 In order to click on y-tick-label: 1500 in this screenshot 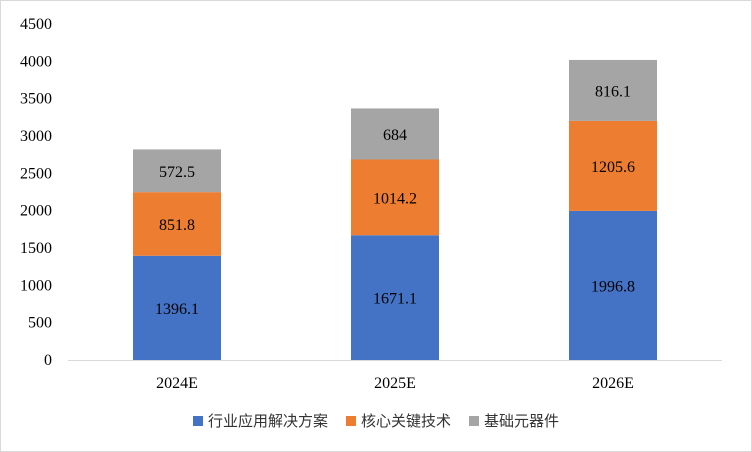, I will do `click(36, 248)`.